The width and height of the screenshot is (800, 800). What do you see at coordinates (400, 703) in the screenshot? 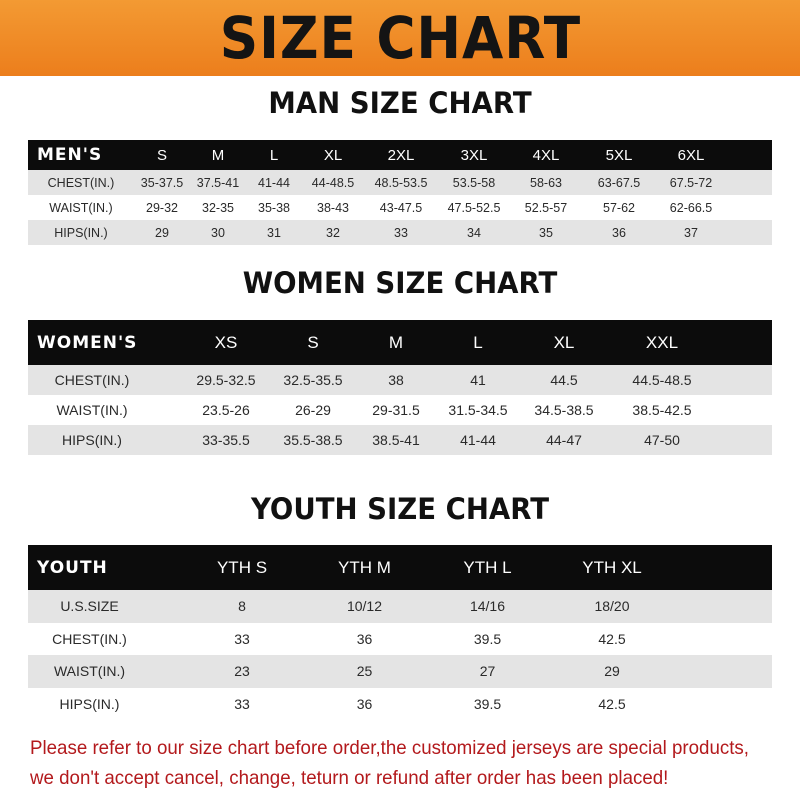
I see `table-row: HIPS(IN.) 33 36 39.5 42.5` at bounding box center [400, 703].